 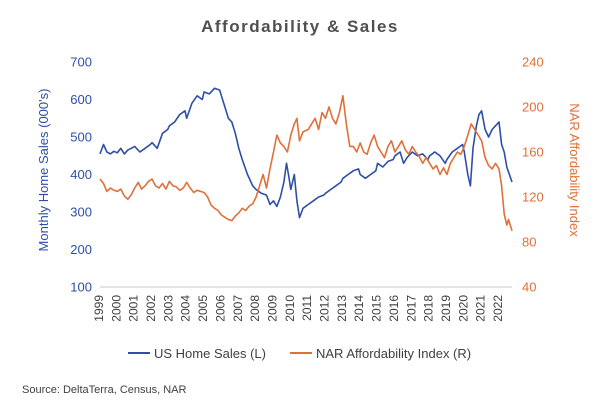 What do you see at coordinates (533, 197) in the screenshot?
I see `y-right-tick-label: 120` at bounding box center [533, 197].